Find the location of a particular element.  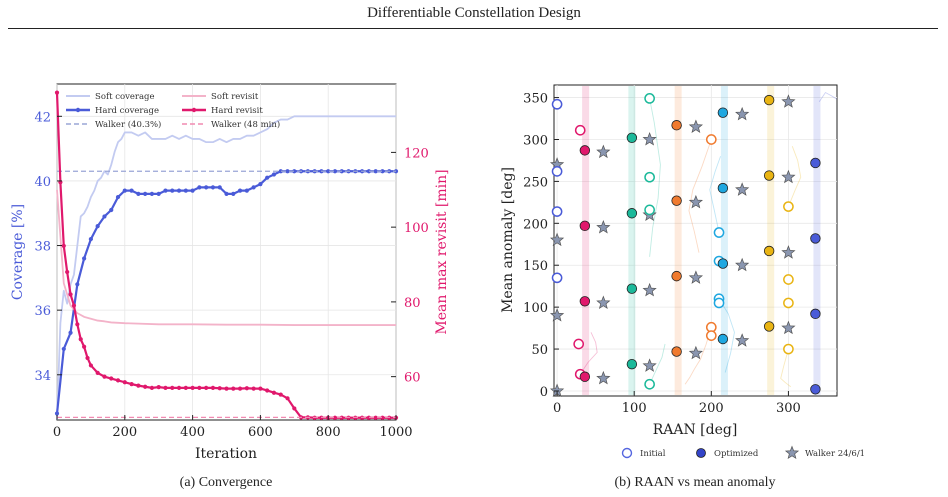

legend-label-walker: Walker 24/6/1 is located at coordinates (835, 454).